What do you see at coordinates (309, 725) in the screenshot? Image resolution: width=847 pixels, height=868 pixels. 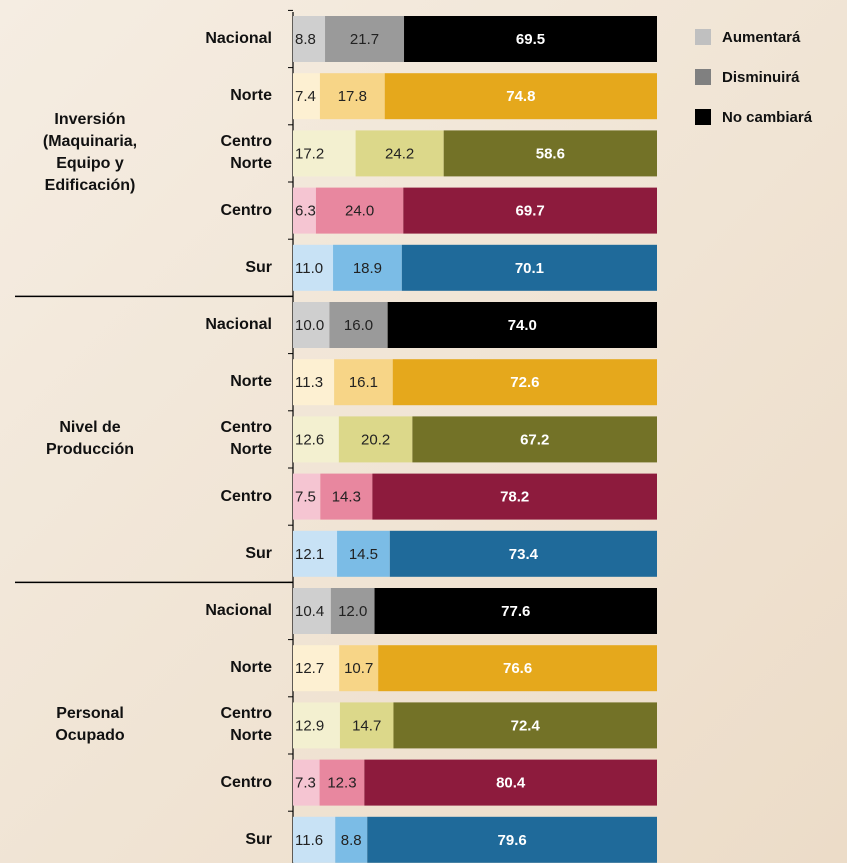 I see `value-label: 12.9` at bounding box center [309, 725].